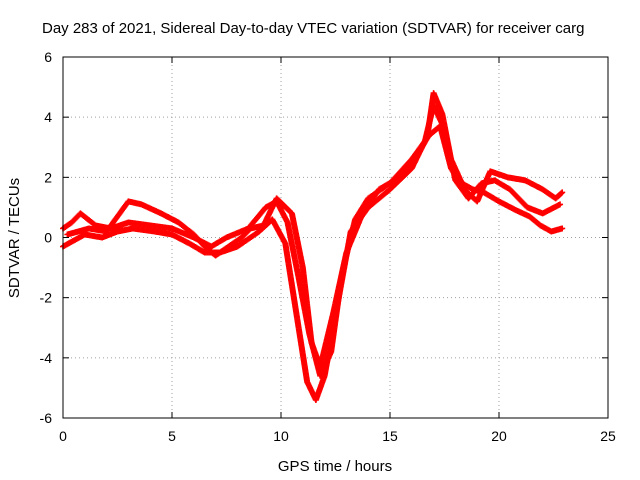 This screenshot has height=480, width=640. What do you see at coordinates (48, 177) in the screenshot?
I see `y-tick-label: 2` at bounding box center [48, 177].